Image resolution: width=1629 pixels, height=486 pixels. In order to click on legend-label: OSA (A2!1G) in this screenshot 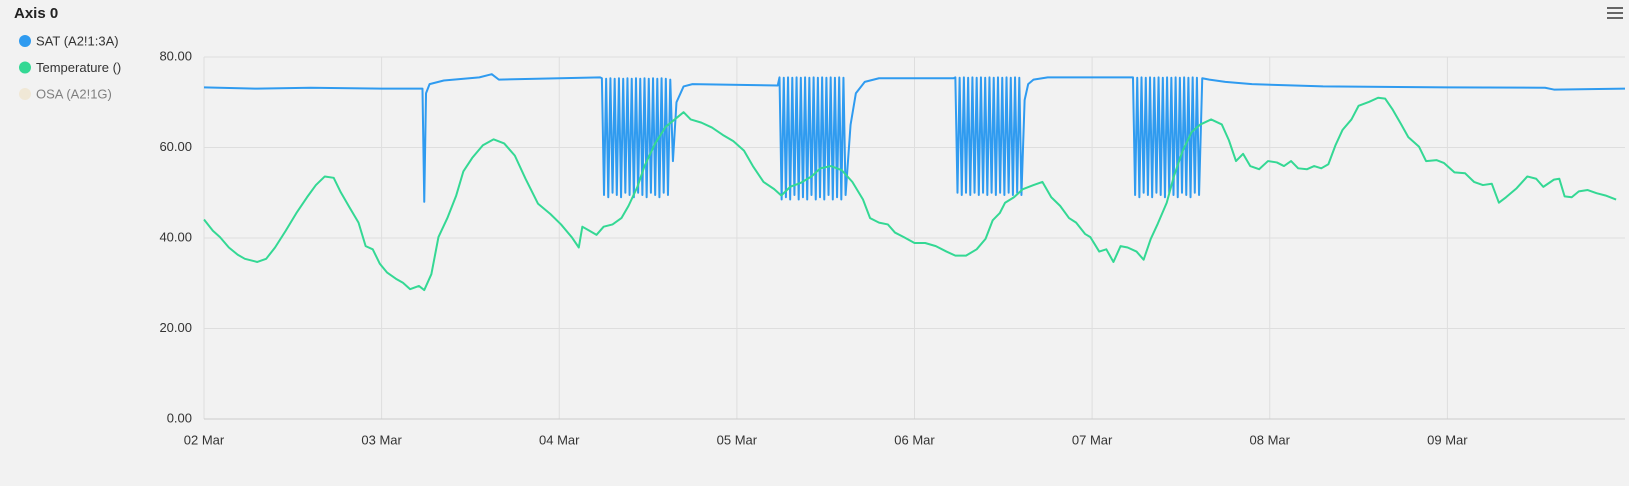, I will do `click(74, 93)`.